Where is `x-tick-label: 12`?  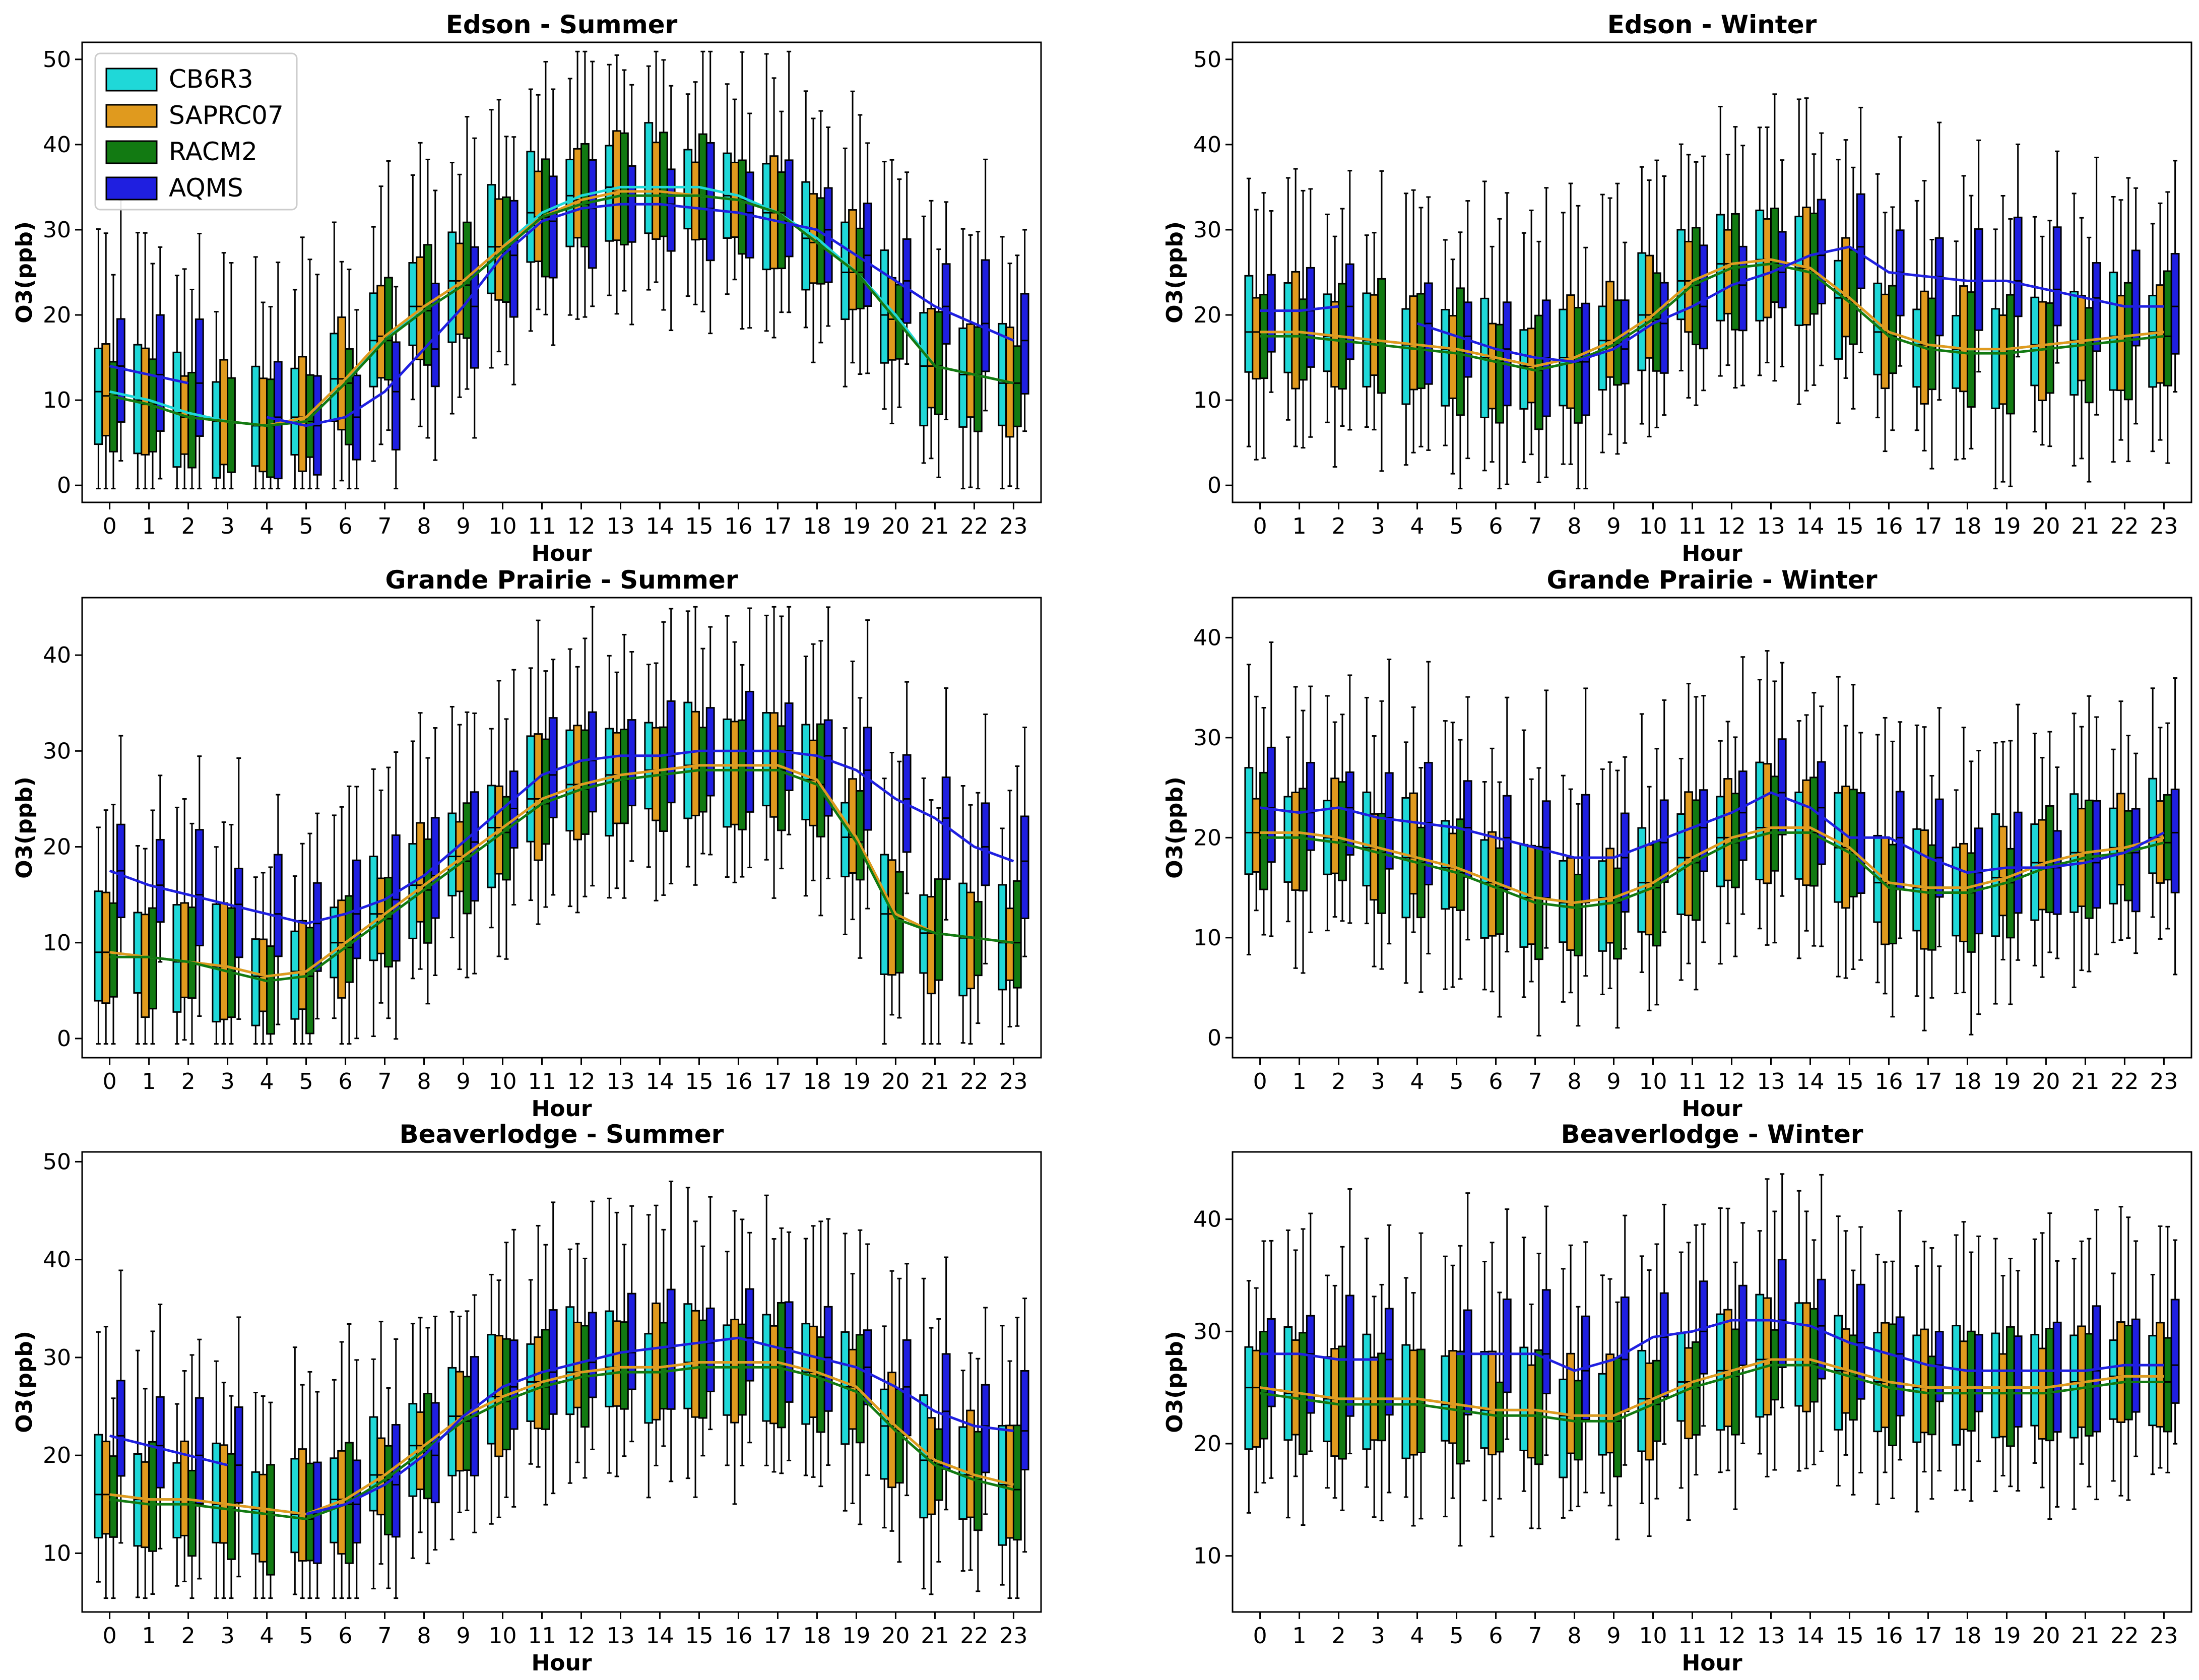
x-tick-label: 12 is located at coordinates (581, 1636).